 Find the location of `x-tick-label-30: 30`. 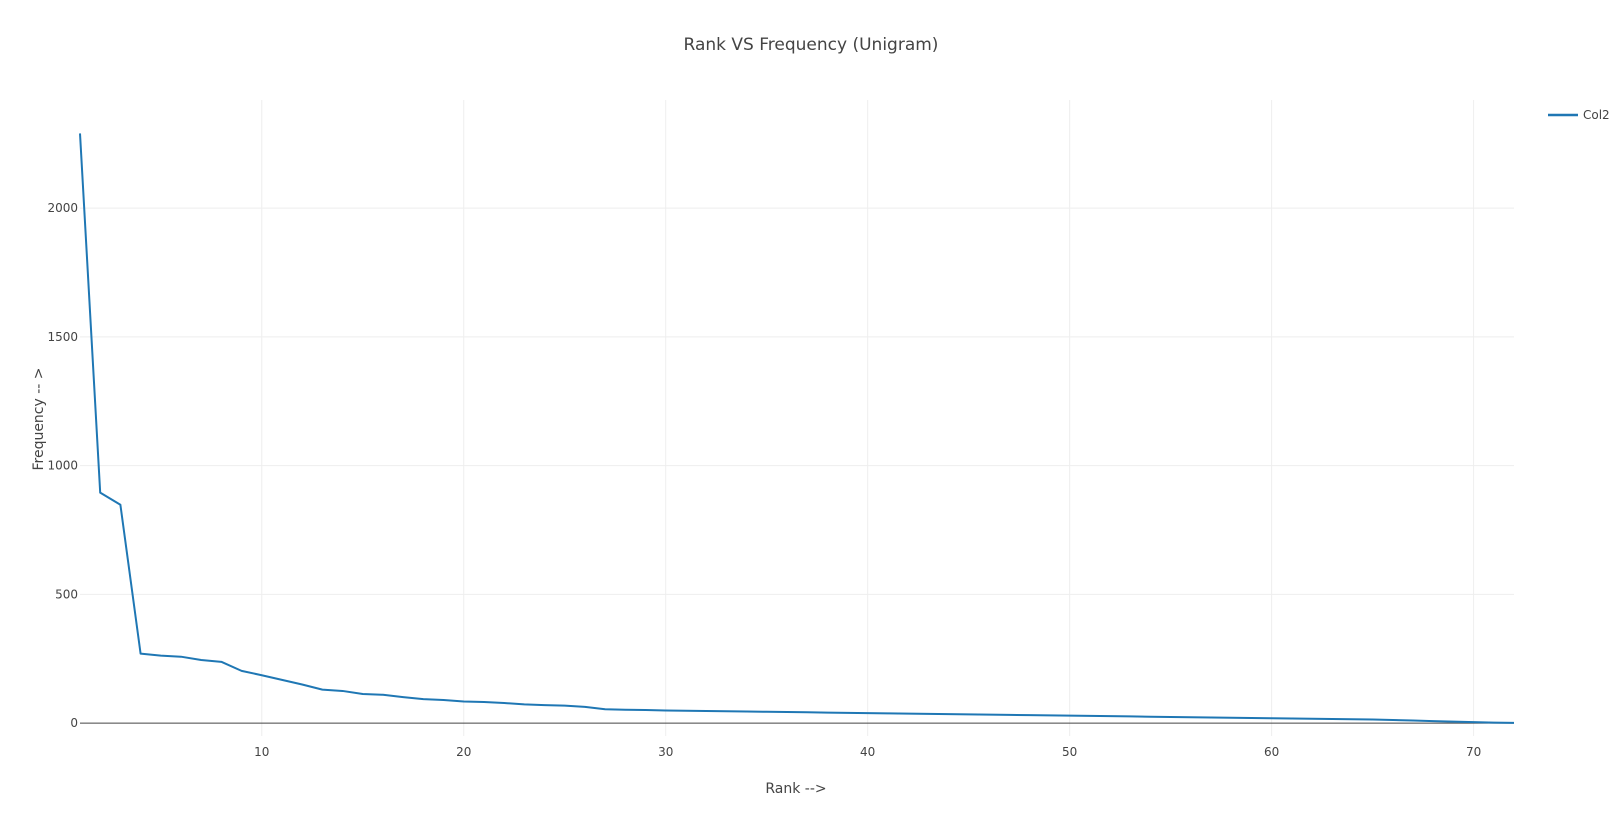

x-tick-label-30: 30 is located at coordinates (665, 752).